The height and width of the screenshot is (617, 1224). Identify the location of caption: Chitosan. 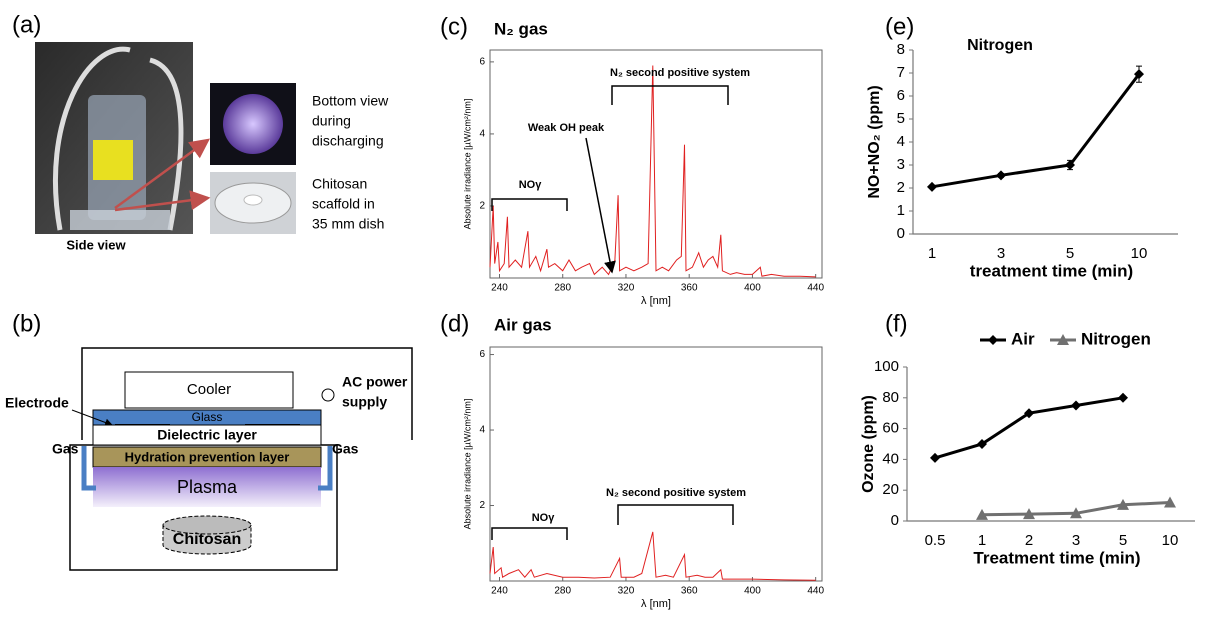
(339, 184).